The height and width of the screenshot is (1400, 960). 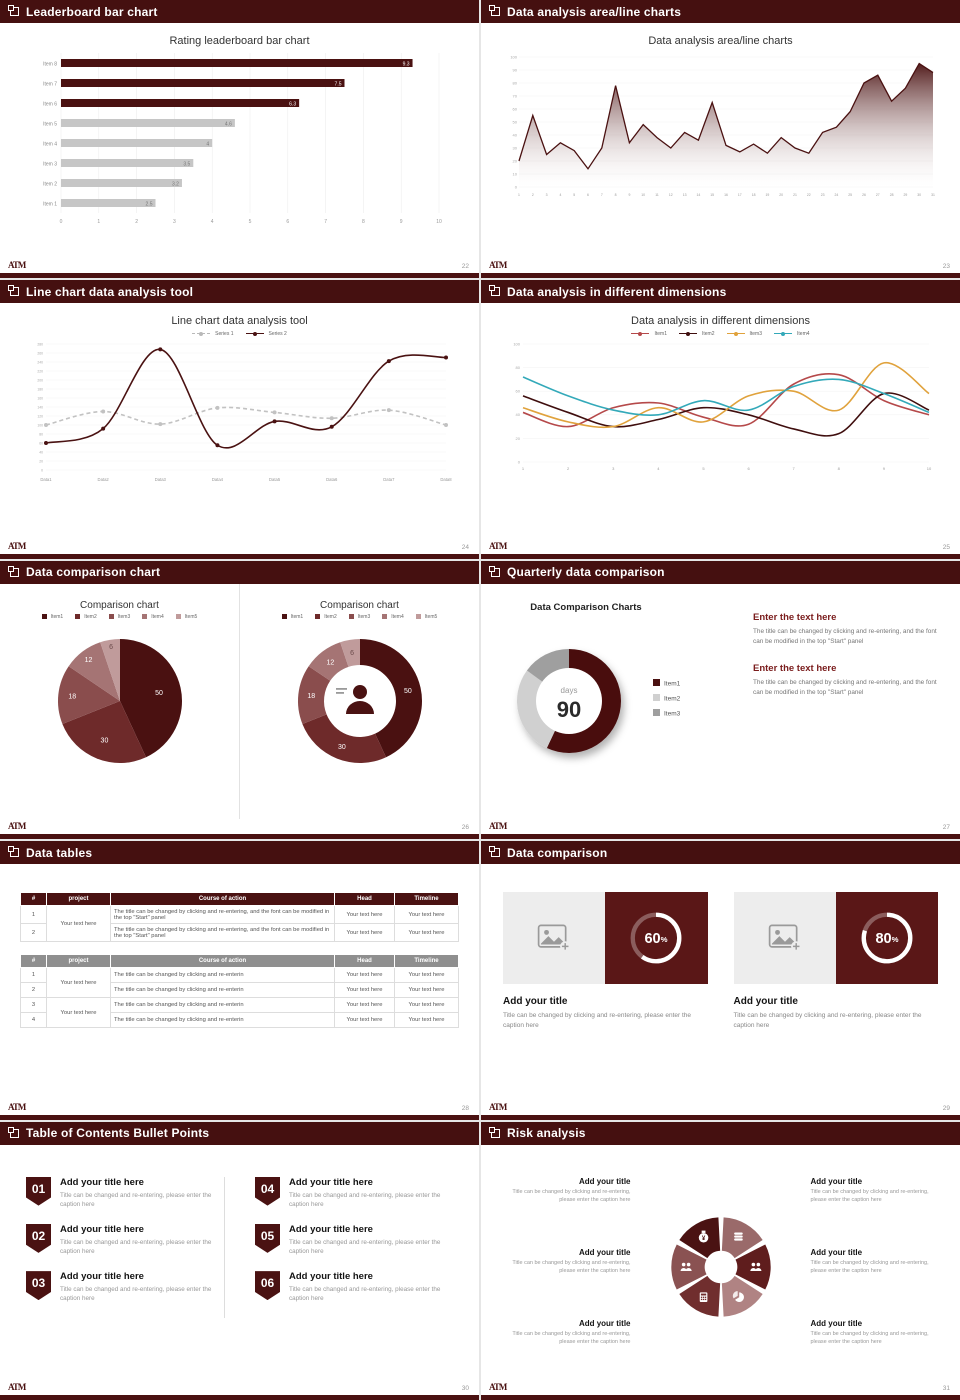 What do you see at coordinates (50, 145) in the screenshot?
I see `svg-text: Item 4` at bounding box center [50, 145].